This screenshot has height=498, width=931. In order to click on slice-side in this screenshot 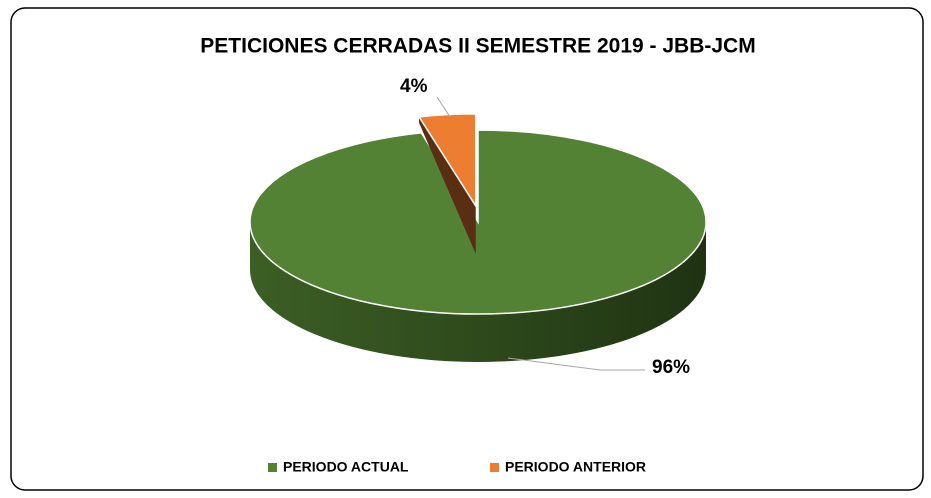, I will do `click(478, 292)`.